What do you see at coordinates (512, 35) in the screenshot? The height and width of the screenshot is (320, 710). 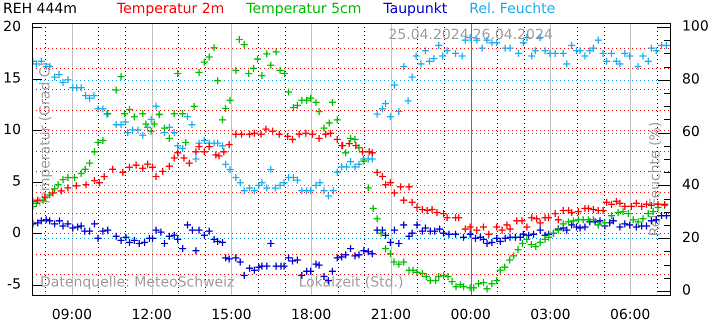 I see `annotation: 26.04.2024` at bounding box center [512, 35].